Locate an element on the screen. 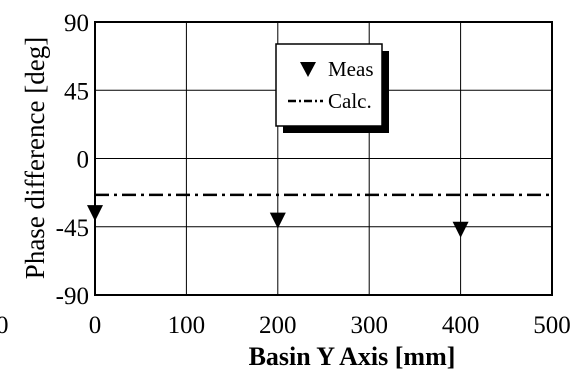 The image size is (588, 377). x-tick-labels: 0 100 200 300 400 500 is located at coordinates (330, 325).